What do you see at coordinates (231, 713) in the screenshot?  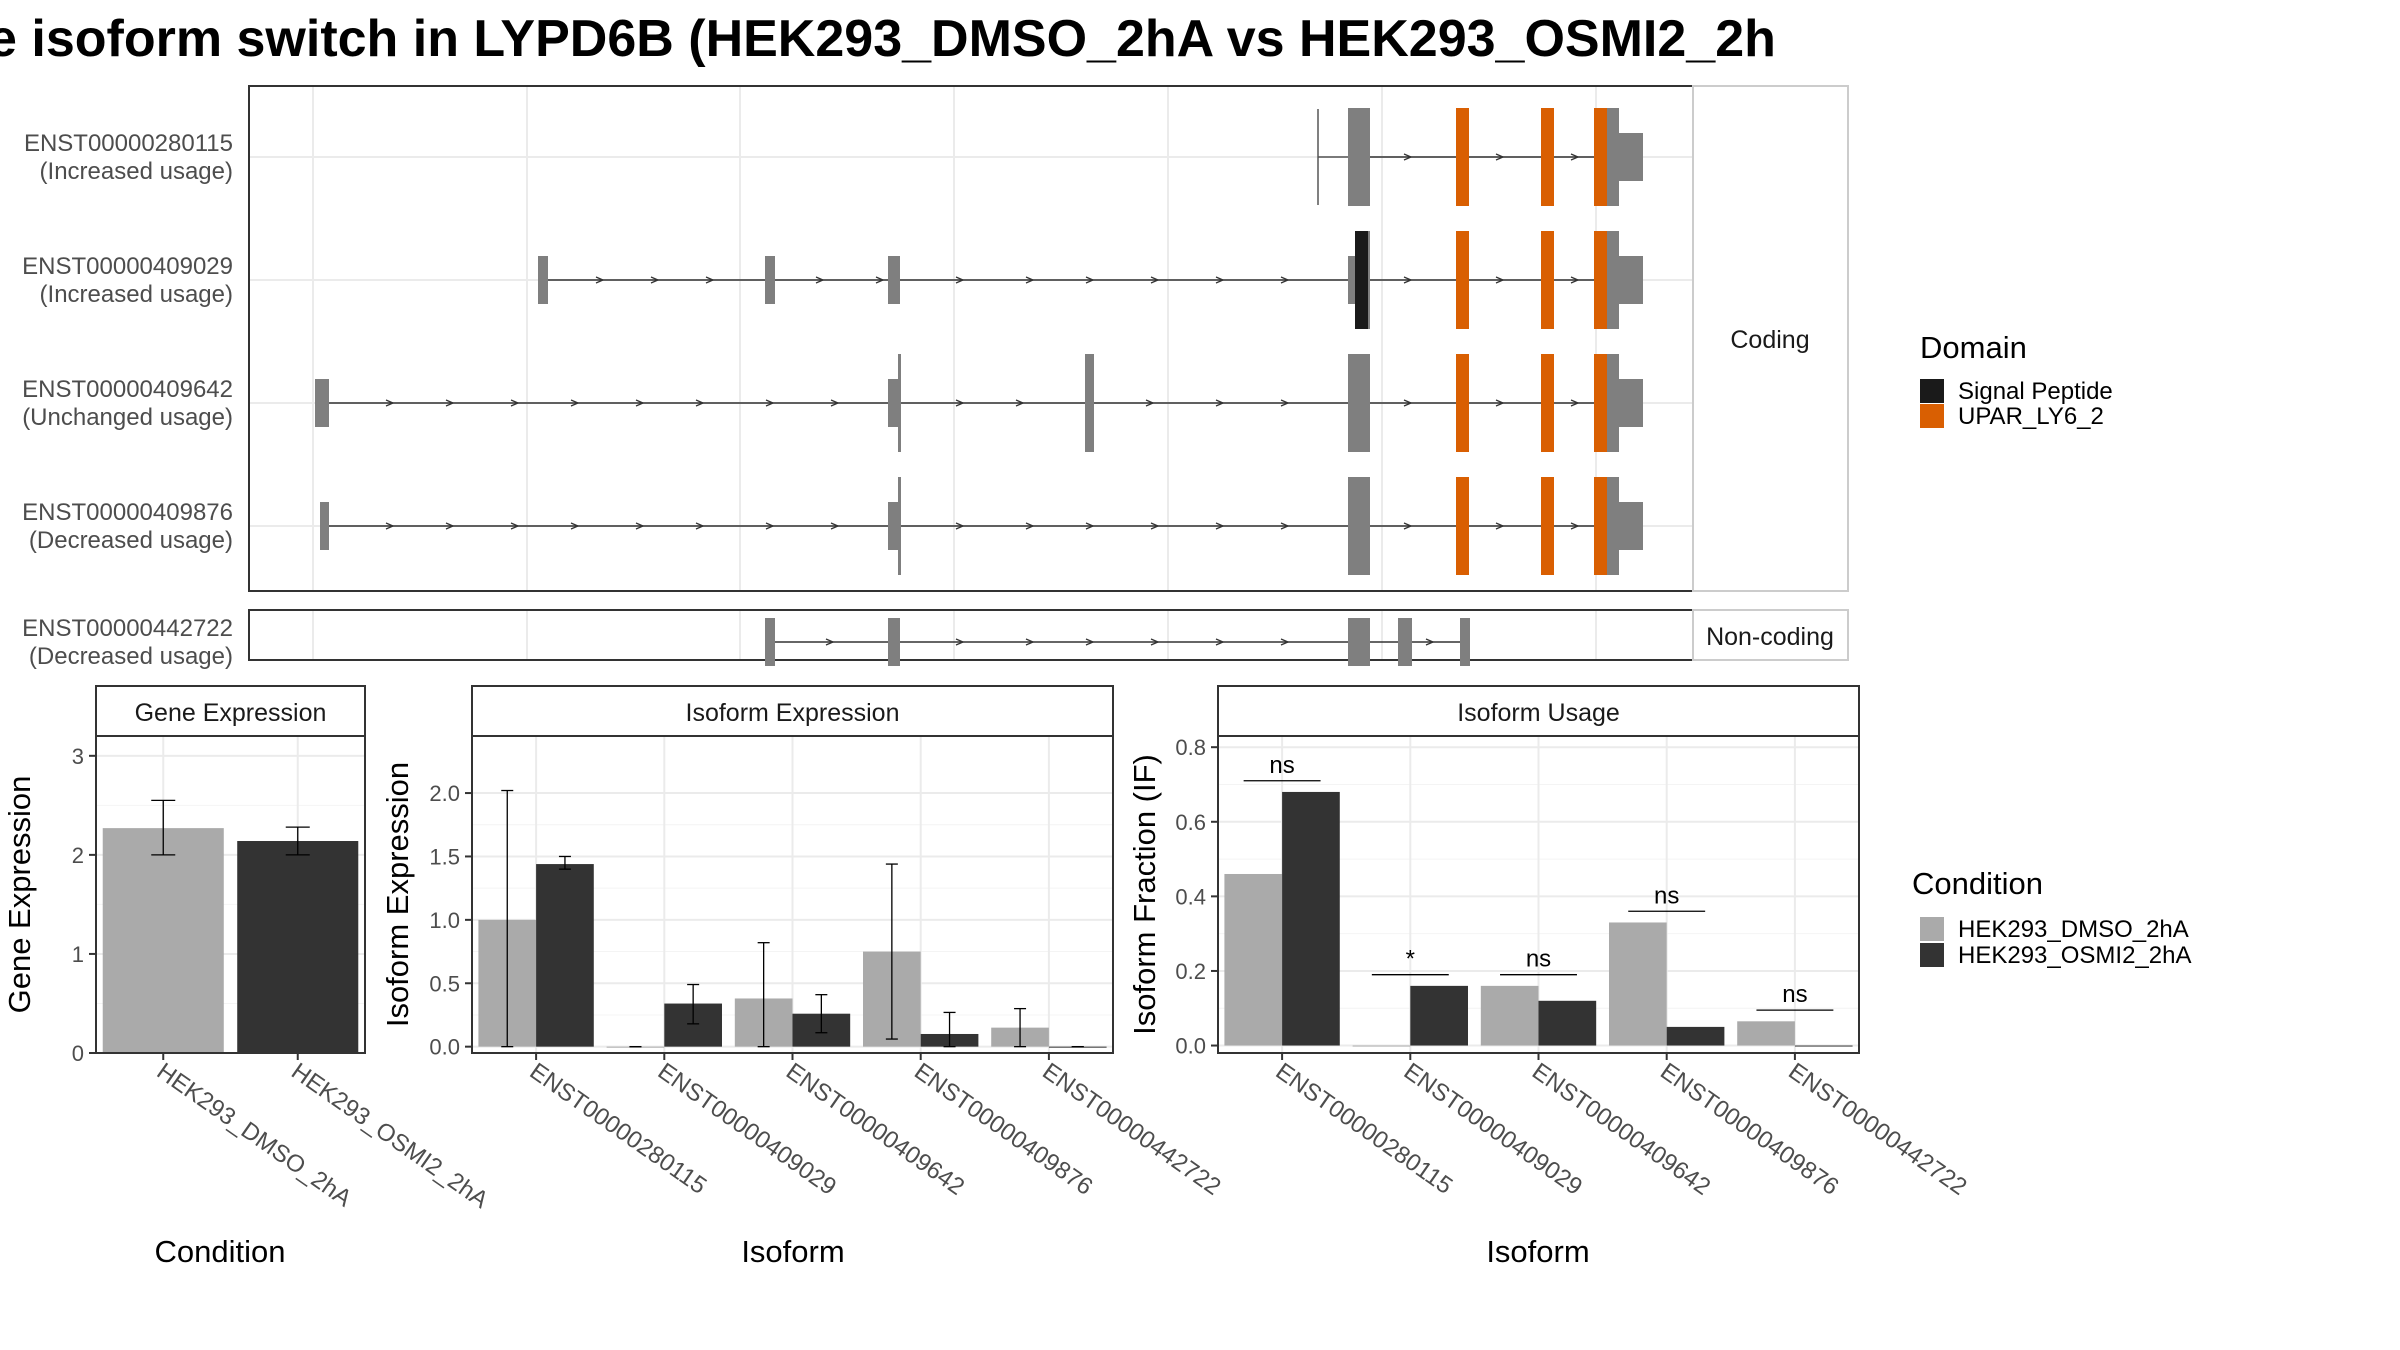 I see `panel-strip-title: Gene Expression` at bounding box center [231, 713].